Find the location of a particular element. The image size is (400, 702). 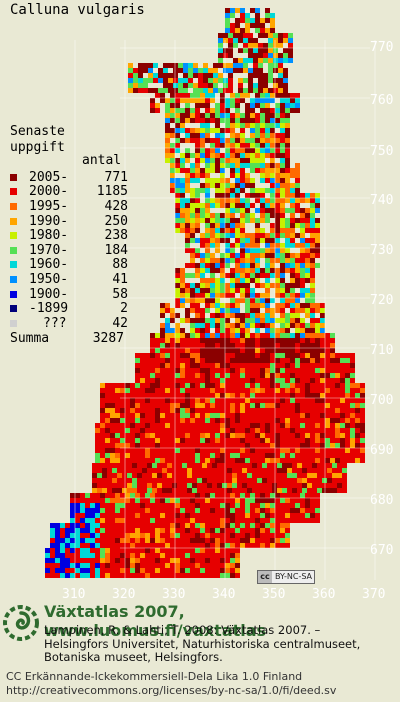

site-link: Växtatlas 2007, www.luomus.fi/vaxtatlas is located at coordinates (155, 621).